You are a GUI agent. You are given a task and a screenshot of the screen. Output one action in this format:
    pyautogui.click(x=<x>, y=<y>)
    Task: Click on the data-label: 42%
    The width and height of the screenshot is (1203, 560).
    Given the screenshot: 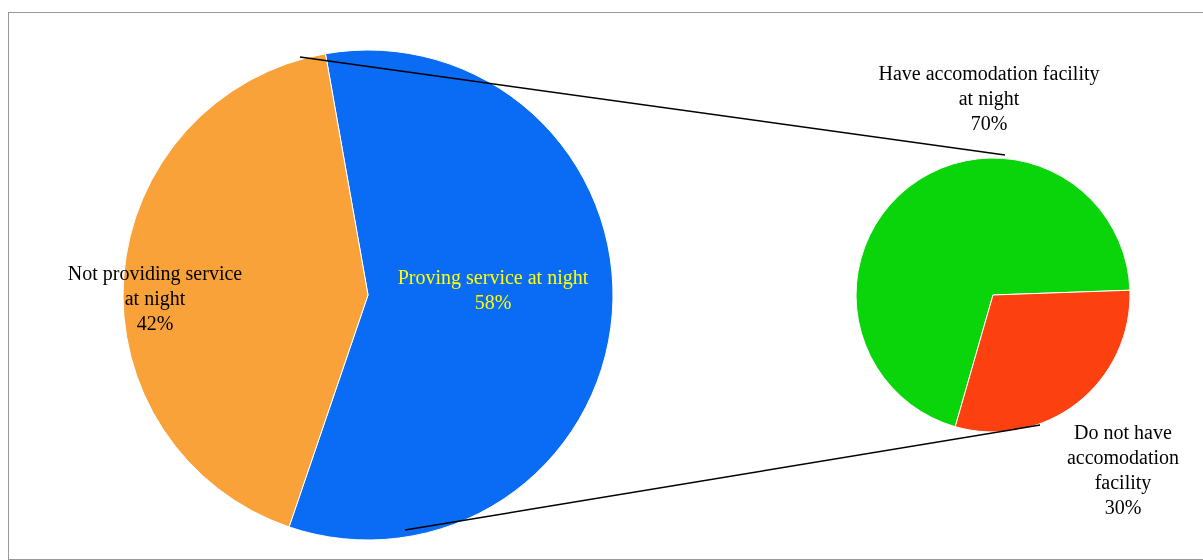 What is the action you would take?
    pyautogui.click(x=155, y=322)
    